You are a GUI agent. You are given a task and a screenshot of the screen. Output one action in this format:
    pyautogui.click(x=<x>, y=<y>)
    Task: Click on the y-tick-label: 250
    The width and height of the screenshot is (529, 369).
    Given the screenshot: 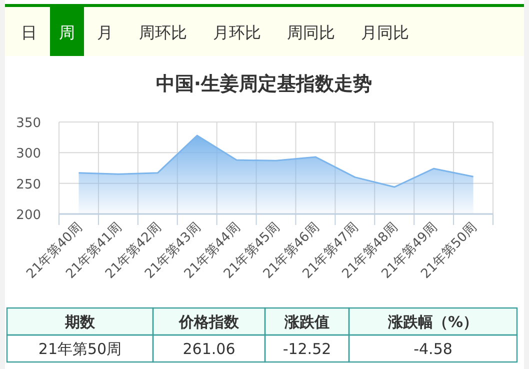 What is the action you would take?
    pyautogui.click(x=28, y=184)
    